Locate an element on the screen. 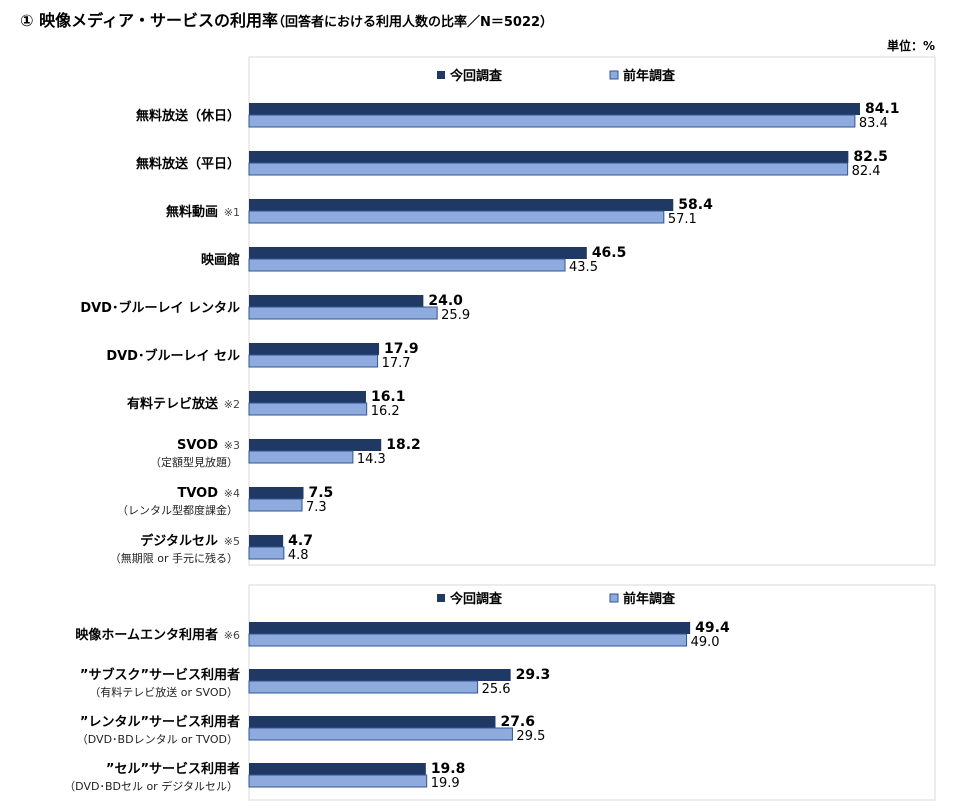 The width and height of the screenshot is (968, 811). category-label: ”サブスク”サービス利用者 is located at coordinates (160, 675).